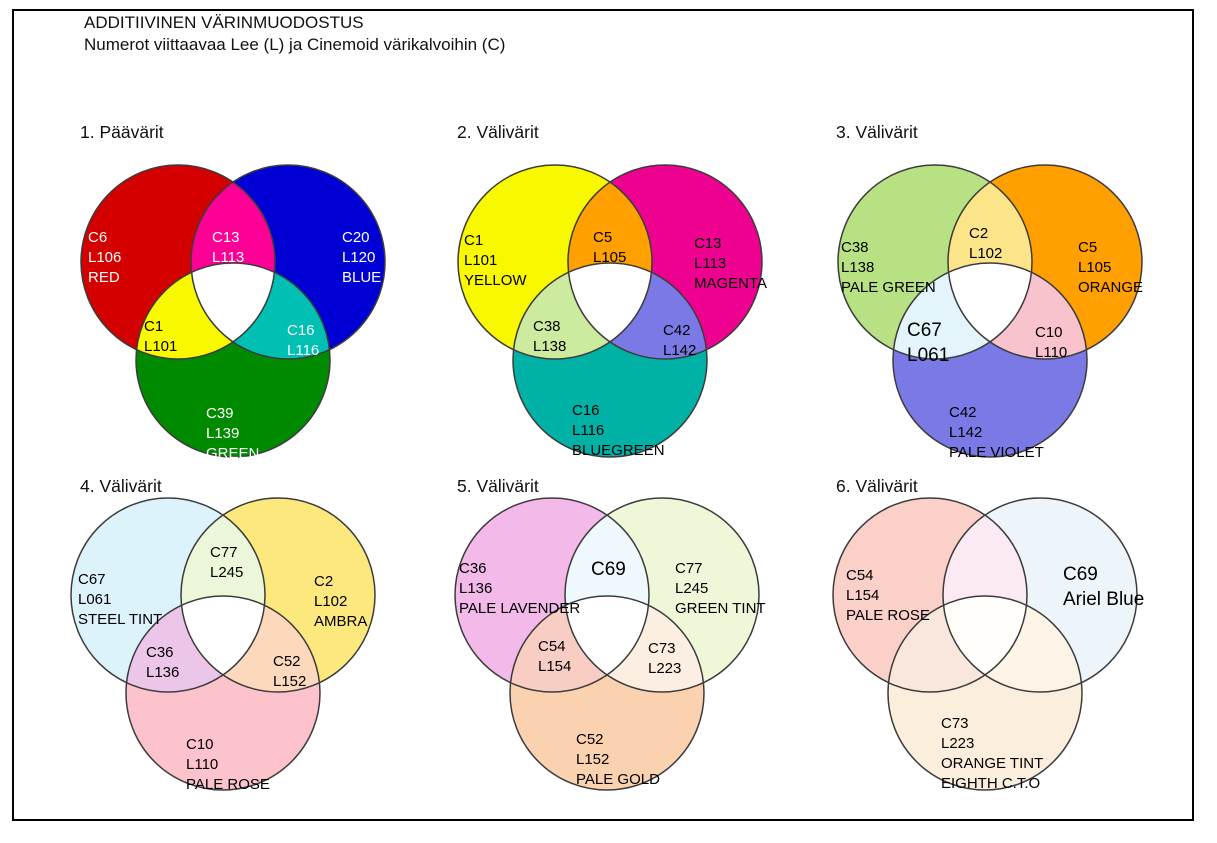 Image resolution: width=1217 pixels, height=843 pixels. Describe the element at coordinates (877, 132) in the screenshot. I see `diagram3-title: 3. Välivärit` at that location.